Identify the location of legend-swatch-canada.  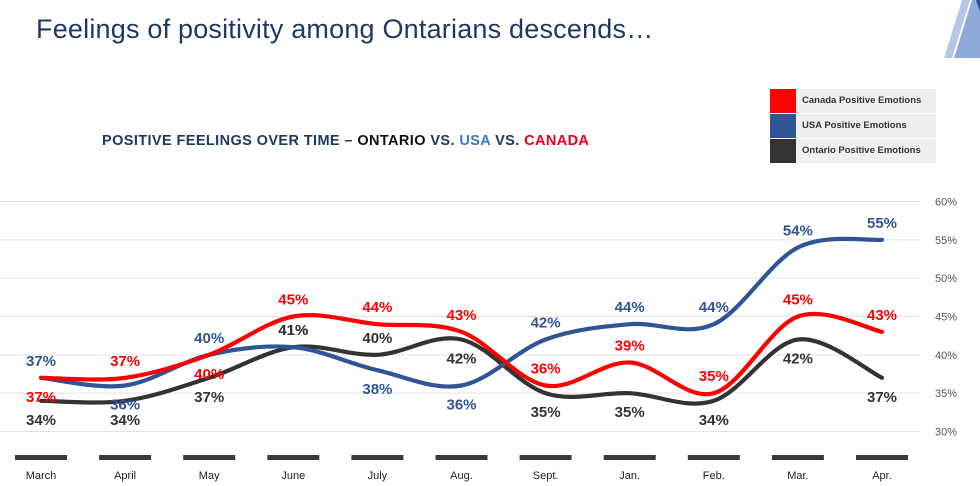
(783, 101).